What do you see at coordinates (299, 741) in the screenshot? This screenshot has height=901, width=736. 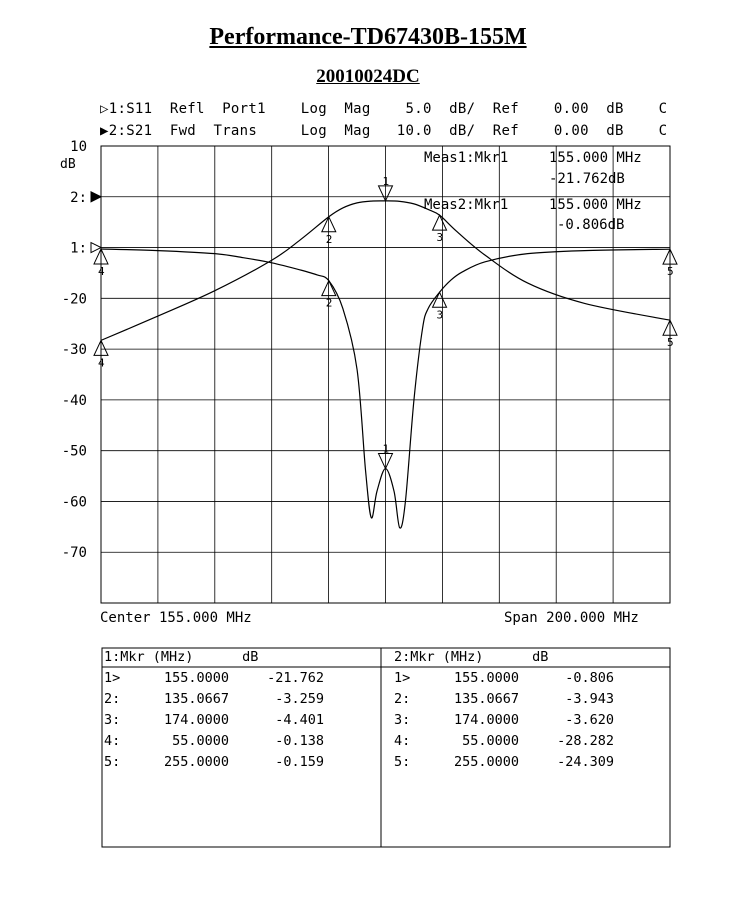 I see `marker-value: -0.138` at bounding box center [299, 741].